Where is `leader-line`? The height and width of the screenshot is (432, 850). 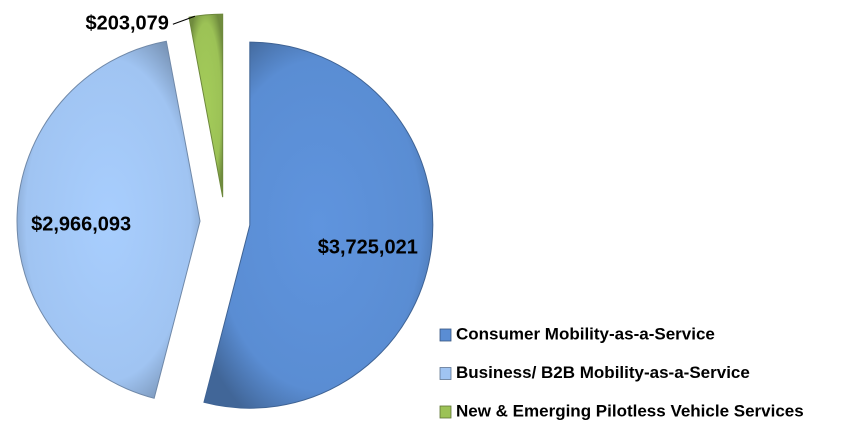 leader-line is located at coordinates (184, 20).